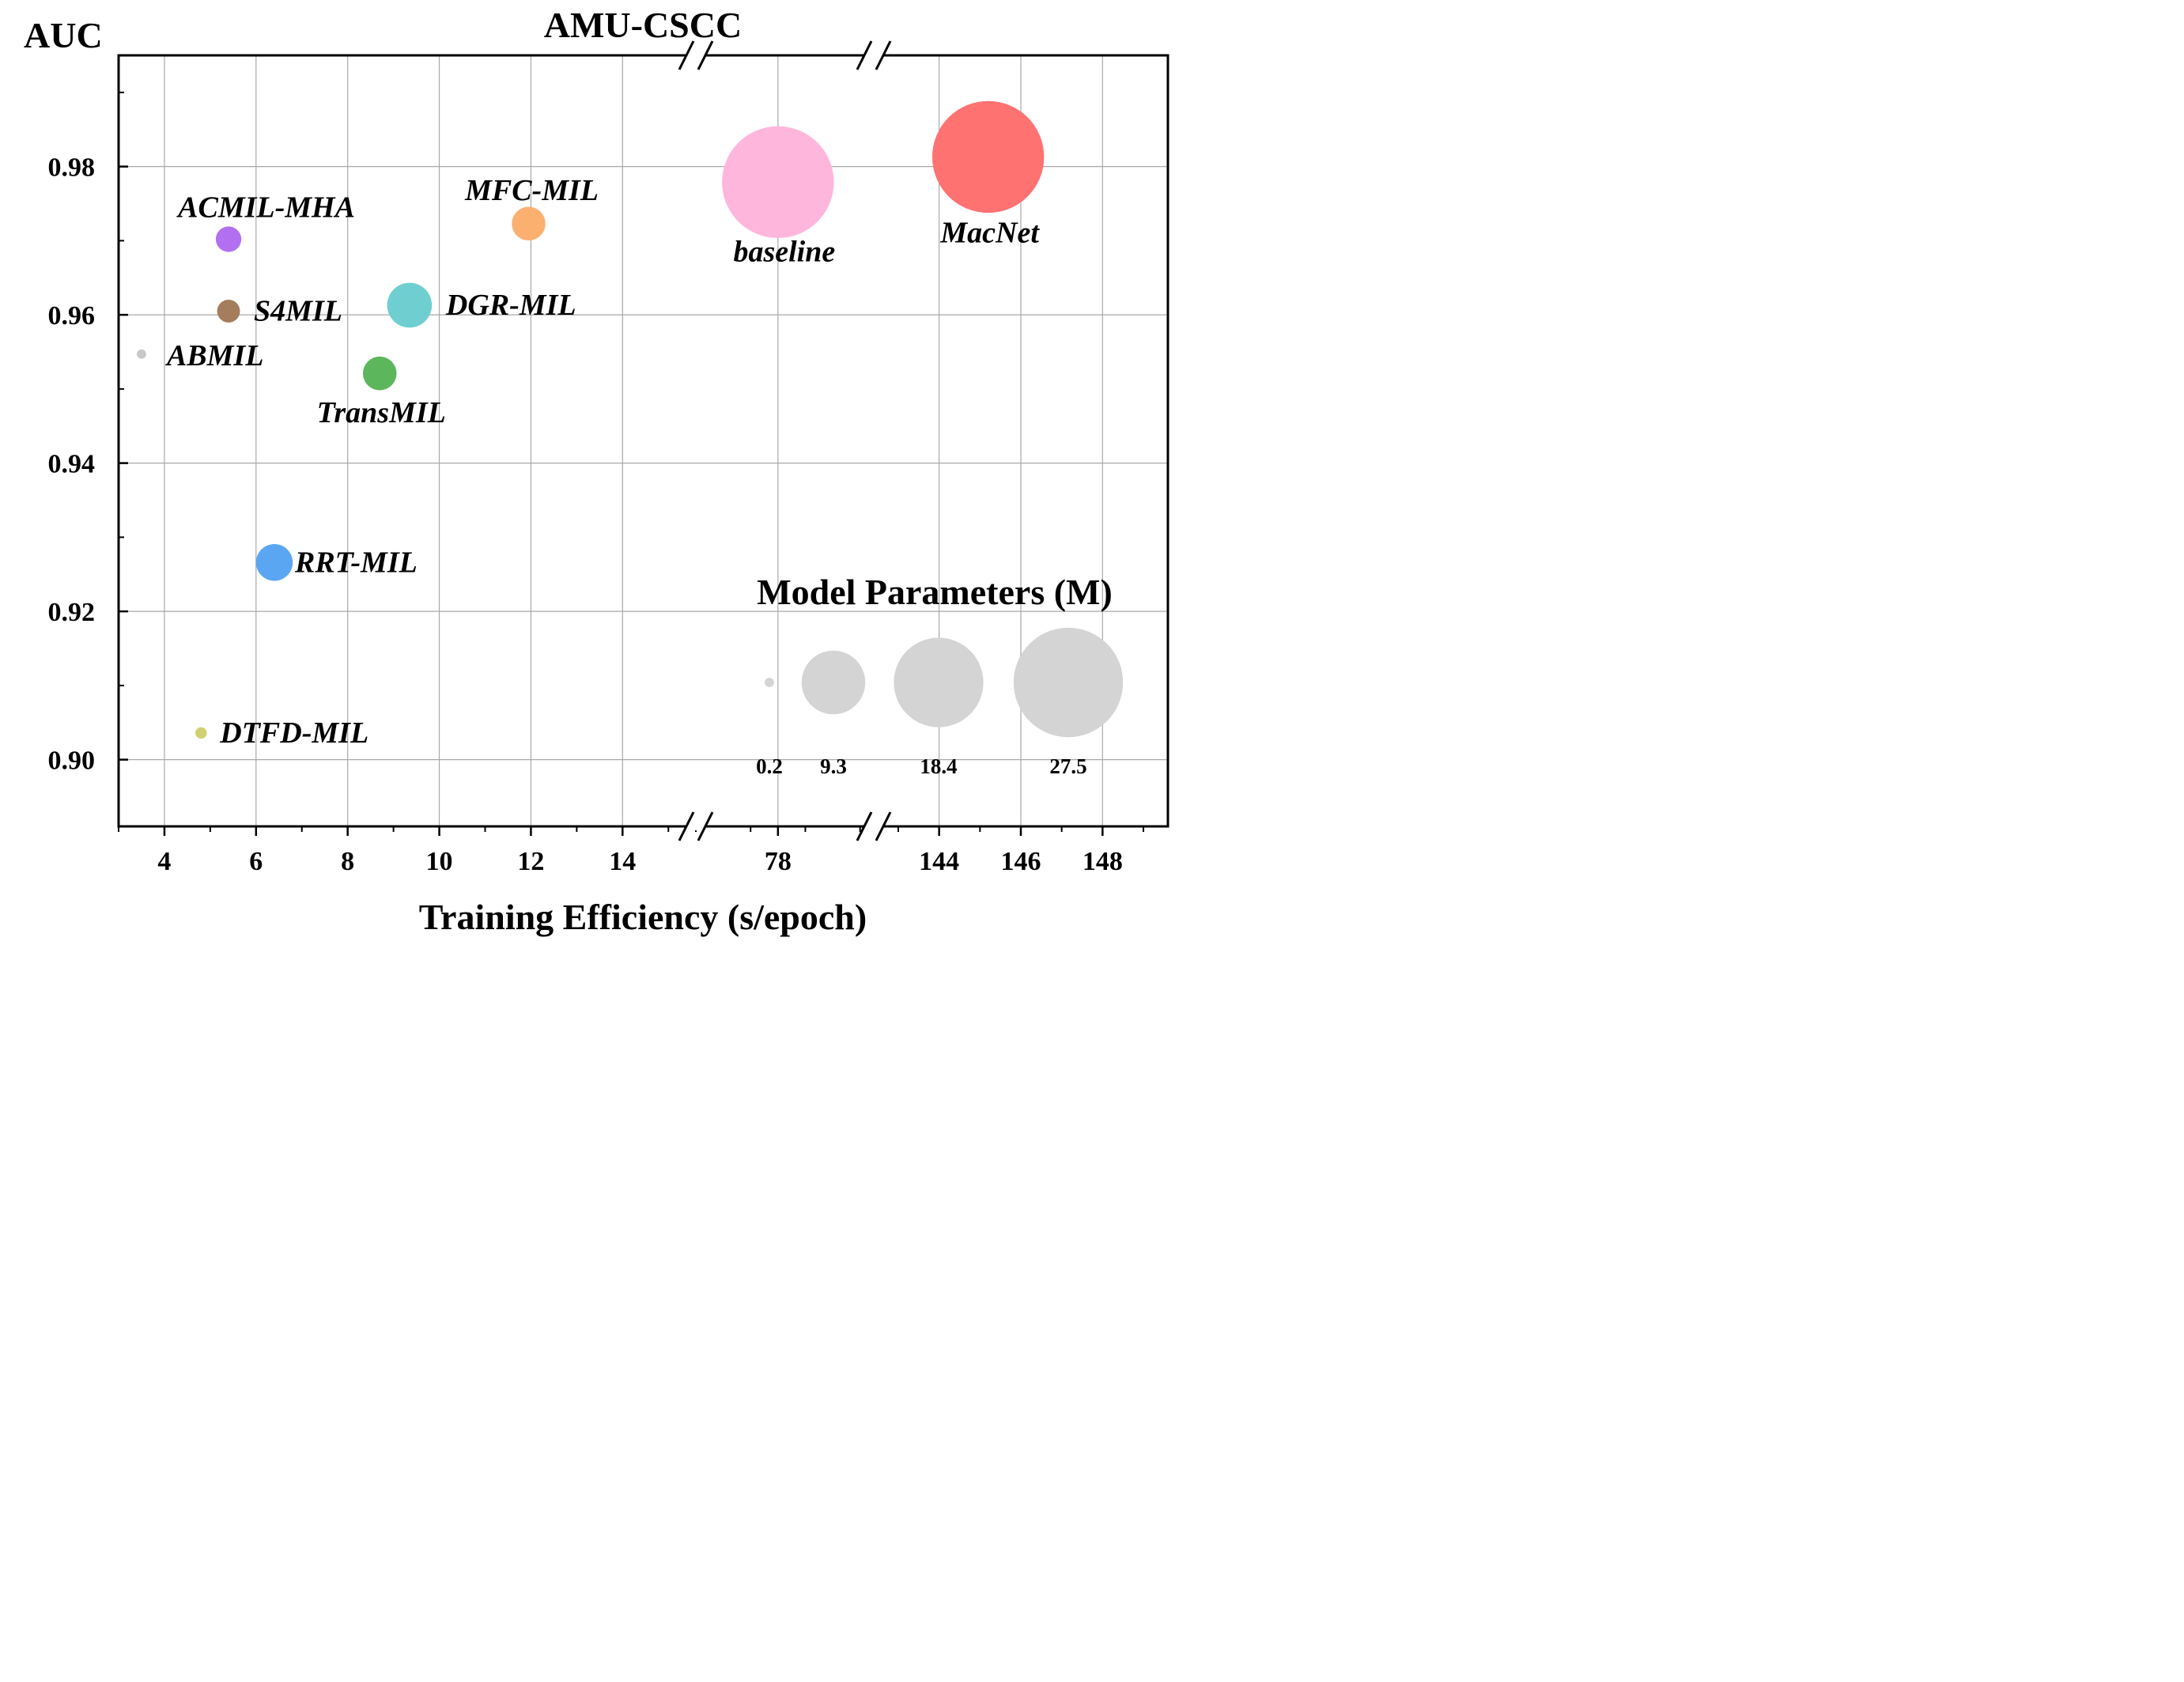 The height and width of the screenshot is (1682, 2184). Describe the element at coordinates (228, 311) in the screenshot. I see `bubble-s4mil` at that location.